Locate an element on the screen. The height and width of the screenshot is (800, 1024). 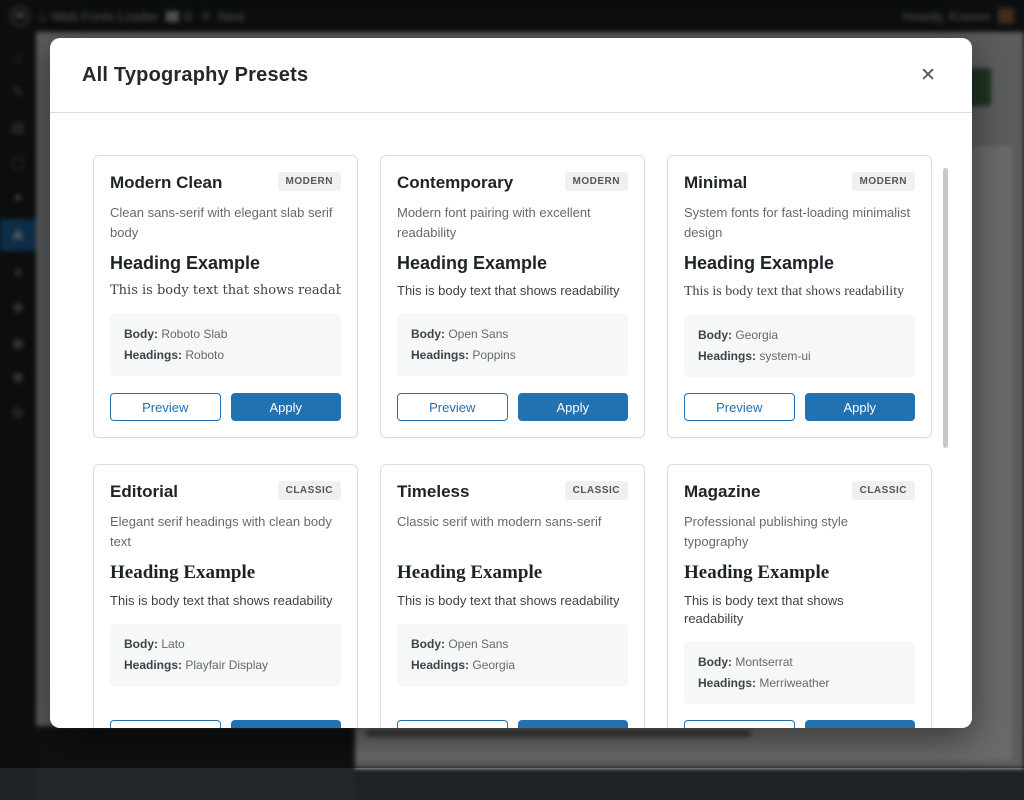
preset-name: Magazine is located at coordinates (722, 492).